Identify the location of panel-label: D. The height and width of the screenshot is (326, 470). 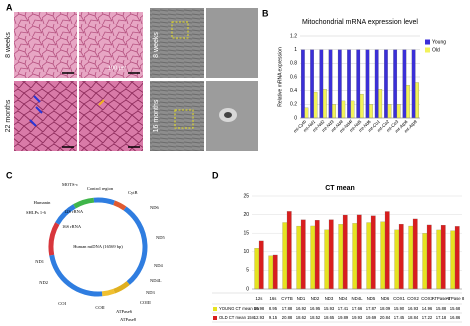
(215, 175).